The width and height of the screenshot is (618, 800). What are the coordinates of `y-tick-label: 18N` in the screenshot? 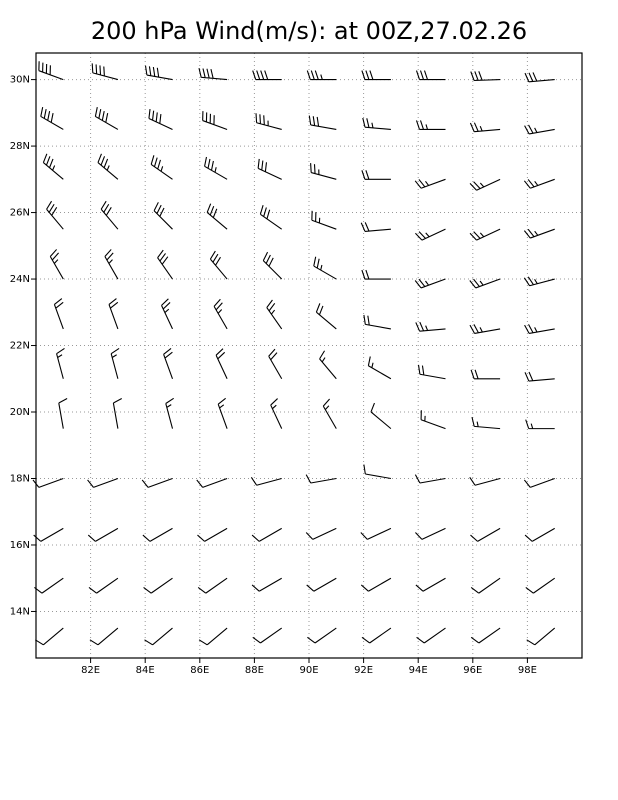 It's located at (20, 478).